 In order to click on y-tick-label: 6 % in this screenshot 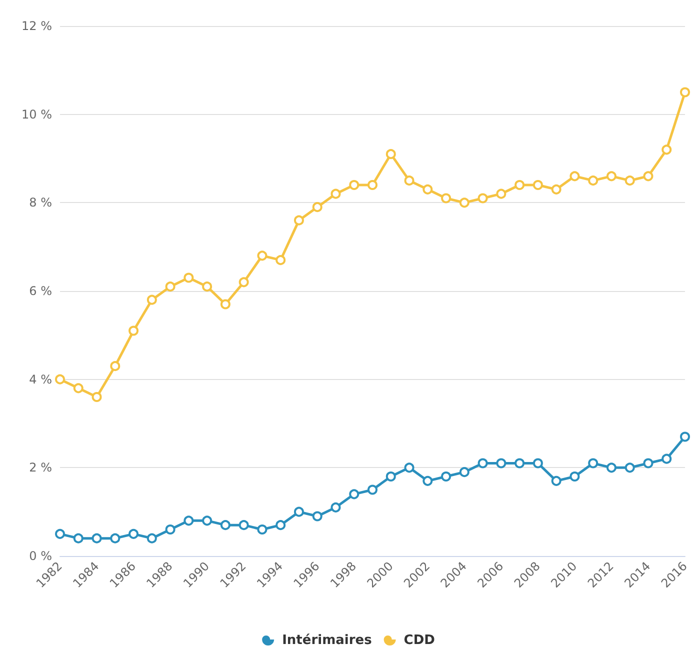, I will do `click(40, 291)`.